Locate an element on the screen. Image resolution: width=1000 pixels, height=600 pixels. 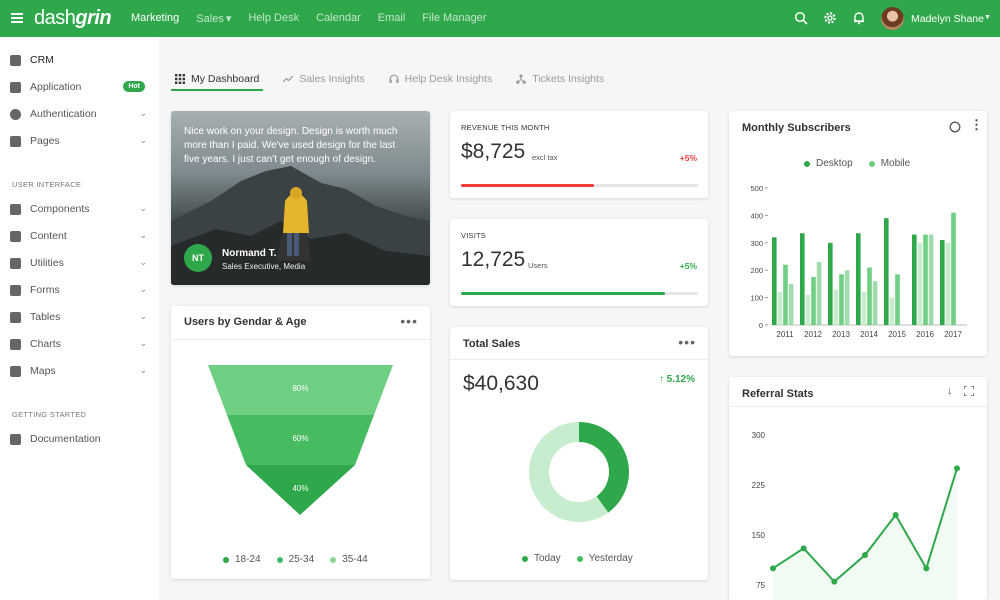
bar-2015 is located at coordinates (886, 271).